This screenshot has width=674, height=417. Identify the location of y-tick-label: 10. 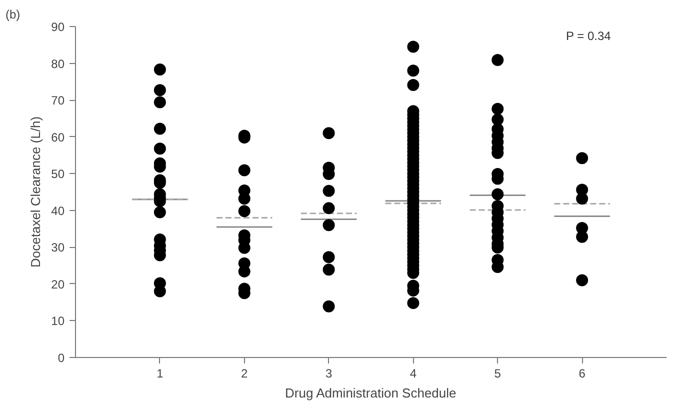
(58, 321).